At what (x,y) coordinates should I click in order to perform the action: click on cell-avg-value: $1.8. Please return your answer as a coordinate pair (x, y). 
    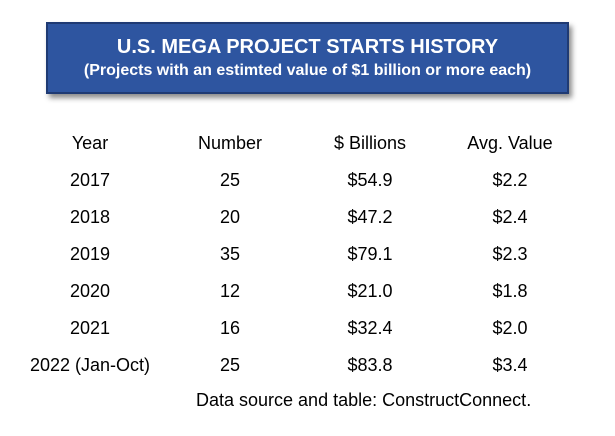
    Looking at the image, I should click on (510, 291).